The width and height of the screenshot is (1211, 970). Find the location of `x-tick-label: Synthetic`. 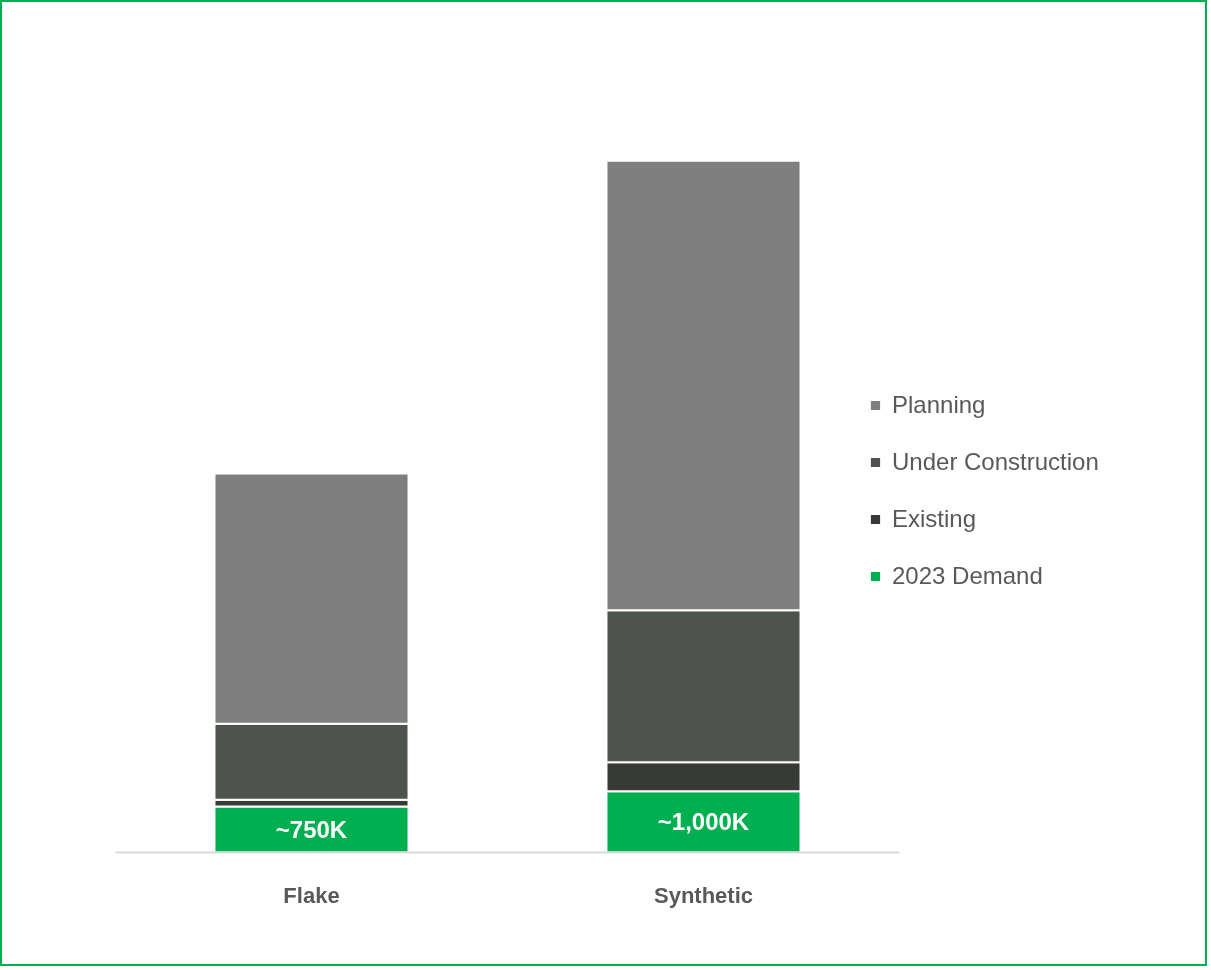

x-tick-label: Synthetic is located at coordinates (703, 895).